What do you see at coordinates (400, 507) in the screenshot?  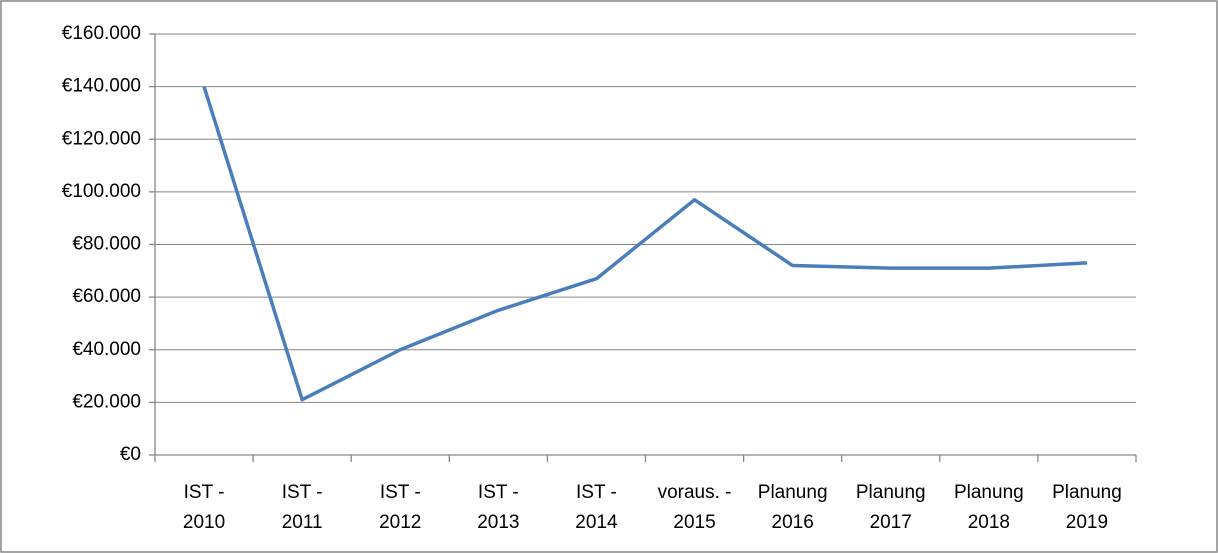 I see `x-tick-label: IST -2012` at bounding box center [400, 507].